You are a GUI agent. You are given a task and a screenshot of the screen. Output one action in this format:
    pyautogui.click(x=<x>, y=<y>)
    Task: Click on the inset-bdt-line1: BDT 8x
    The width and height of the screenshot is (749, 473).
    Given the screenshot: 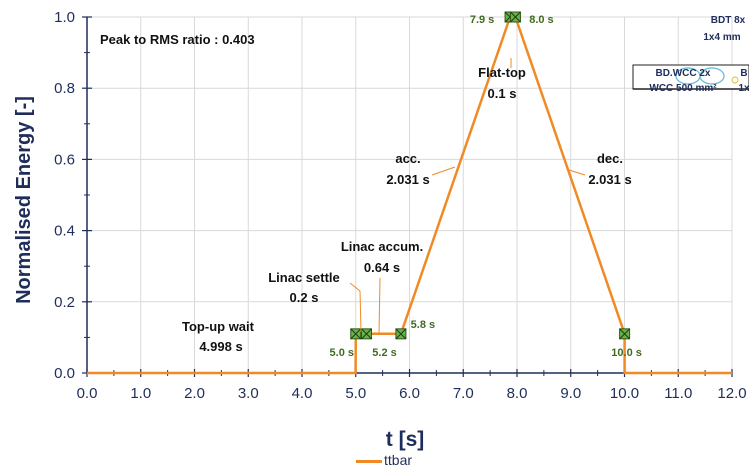 What is the action you would take?
    pyautogui.click(x=728, y=20)
    